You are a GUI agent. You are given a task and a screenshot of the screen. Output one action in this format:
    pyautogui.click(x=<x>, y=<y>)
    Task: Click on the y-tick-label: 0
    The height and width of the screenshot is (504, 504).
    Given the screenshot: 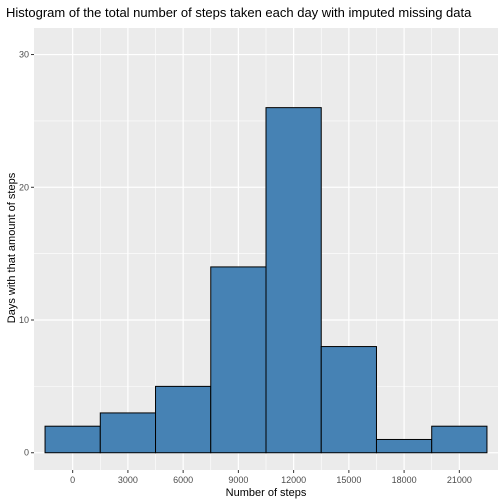 What is the action you would take?
    pyautogui.click(x=26, y=453)
    